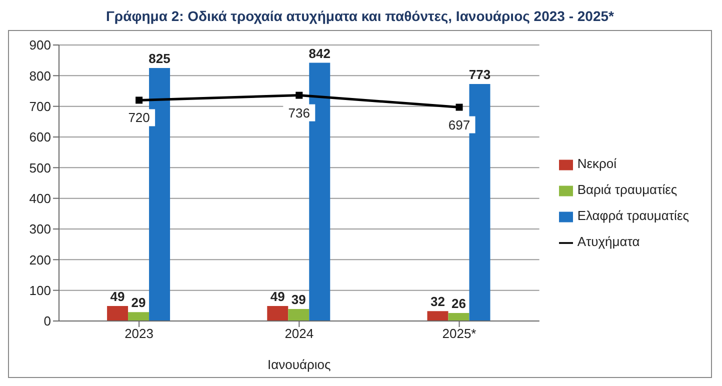  Describe the element at coordinates (40, 137) in the screenshot. I see `y-tick-label: 600` at that location.